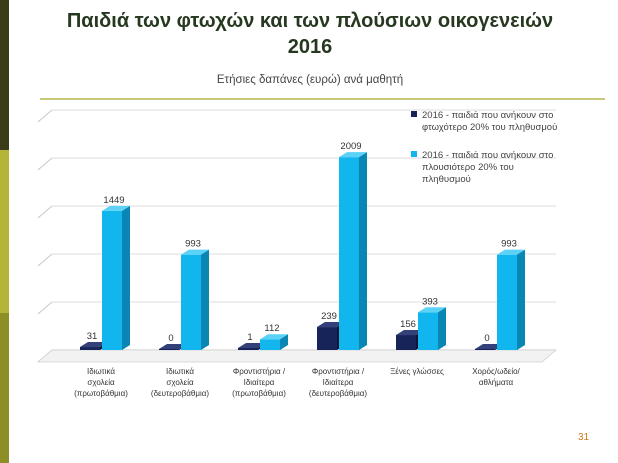 The image size is (618, 463). What do you see at coordinates (468, 167) in the screenshot?
I see `legend-label-rich: πλουσιότερο 20% του` at bounding box center [468, 167].